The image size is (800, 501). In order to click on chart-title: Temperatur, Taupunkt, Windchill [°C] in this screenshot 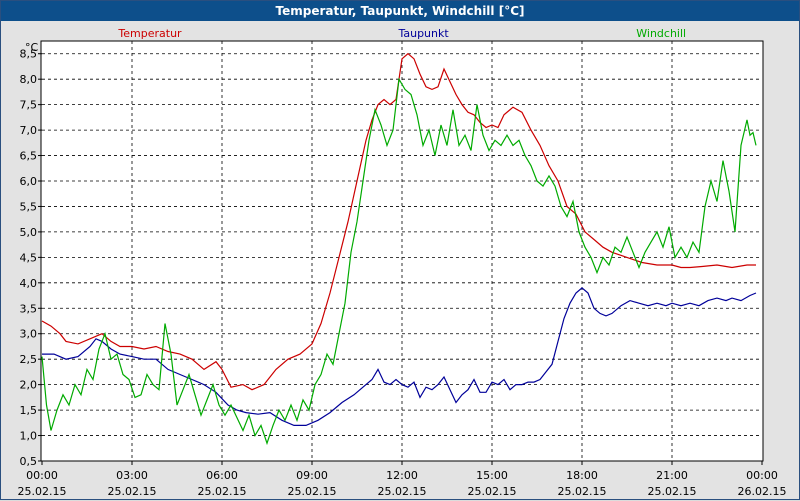, I will do `click(400, 11)`.